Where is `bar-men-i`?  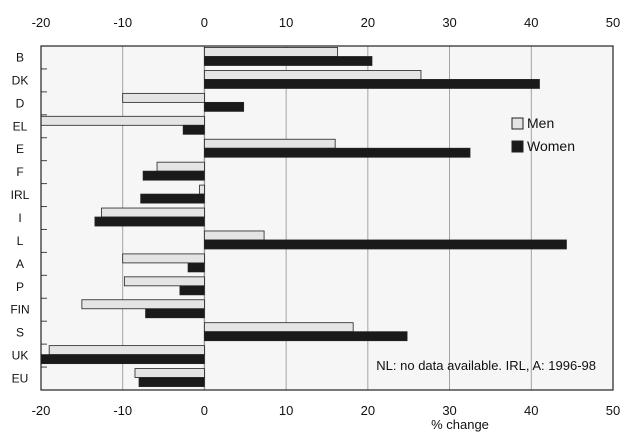
bar-men-i is located at coordinates (153, 212).